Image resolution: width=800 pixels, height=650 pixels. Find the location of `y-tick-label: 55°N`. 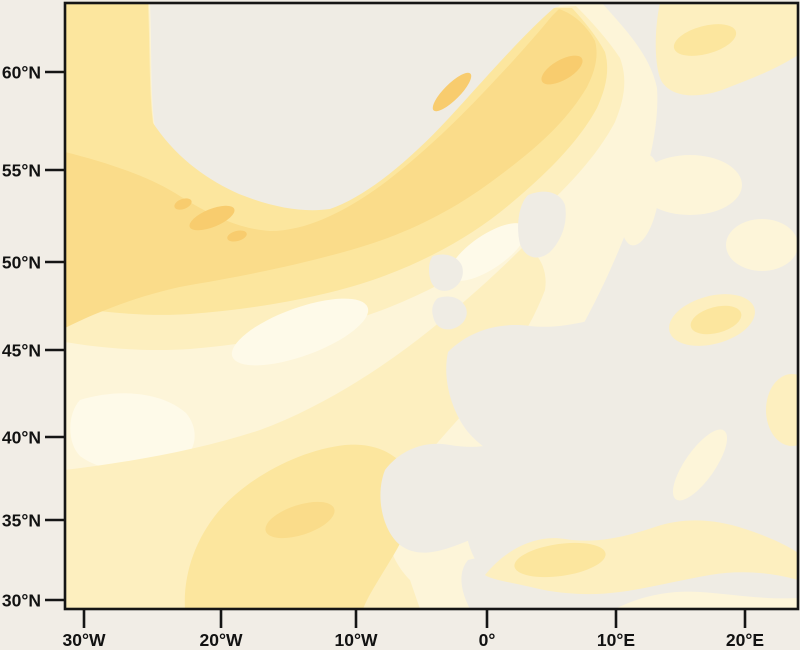

y-tick-label: 55°N is located at coordinates (21, 171).